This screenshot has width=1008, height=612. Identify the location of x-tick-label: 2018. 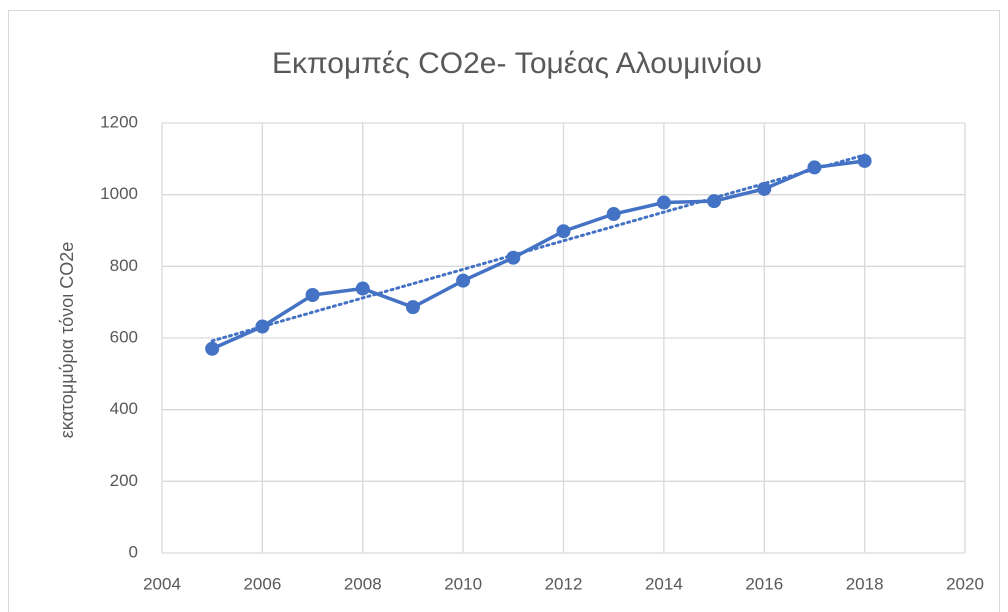
(865, 583).